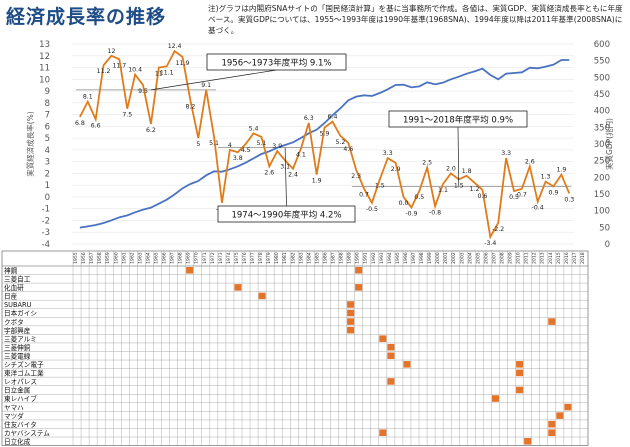 This screenshot has height=447, width=630. Describe the element at coordinates (277, 146) in the screenshot. I see `data-label: 3.9` at that location.